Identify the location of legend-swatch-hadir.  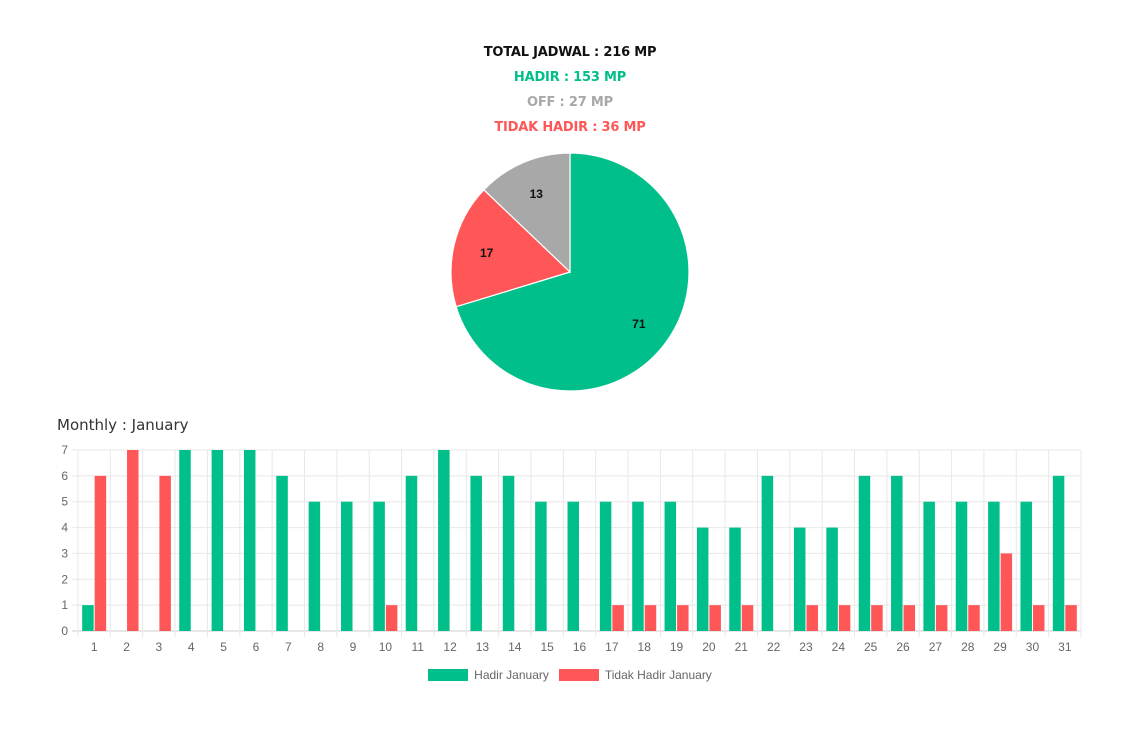
(448, 675).